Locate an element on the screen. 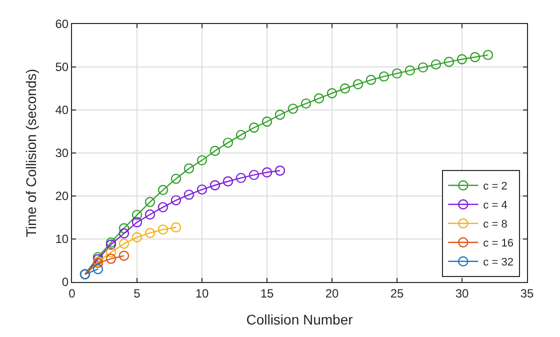  y-tick-label: 40 is located at coordinates (62, 110).